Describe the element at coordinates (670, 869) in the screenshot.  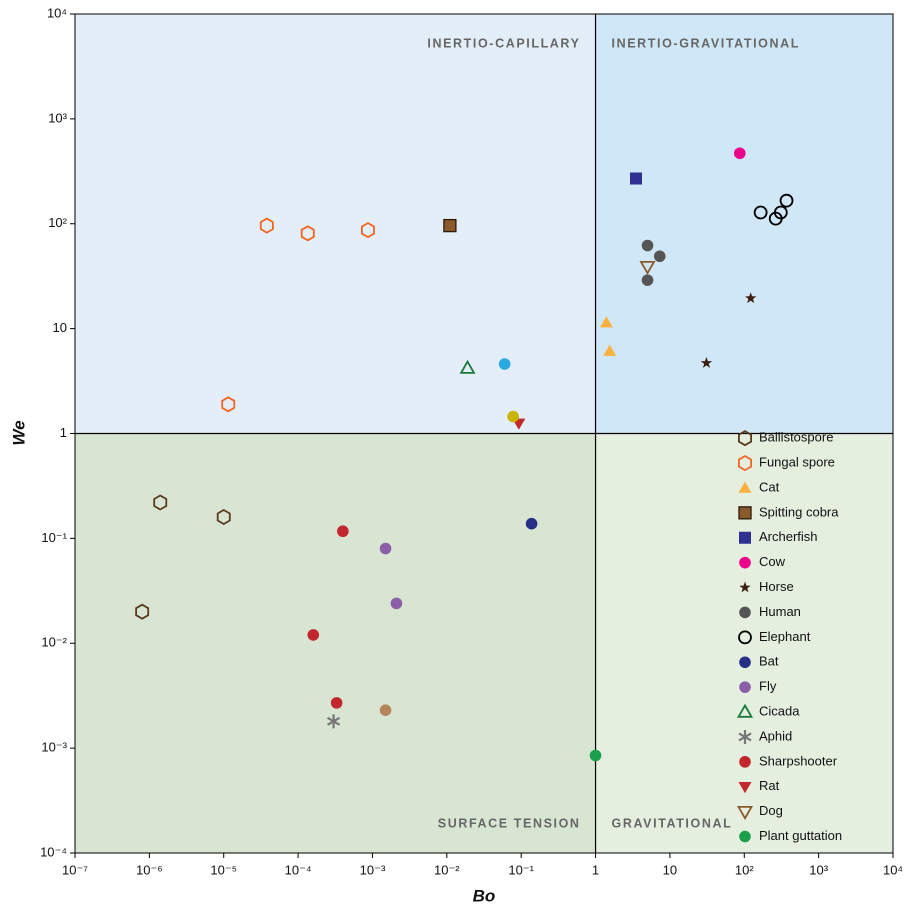
I see `x-tick-label: 10` at that location.